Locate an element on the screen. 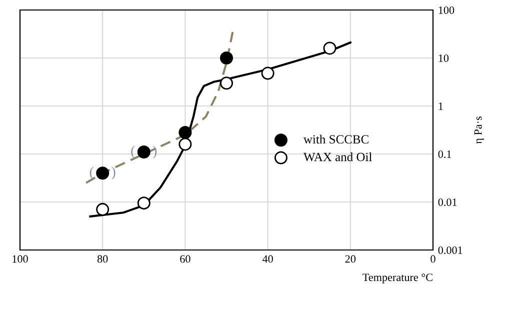 This screenshot has height=313, width=524. y-tick-label: 0.001 is located at coordinates (450, 250).